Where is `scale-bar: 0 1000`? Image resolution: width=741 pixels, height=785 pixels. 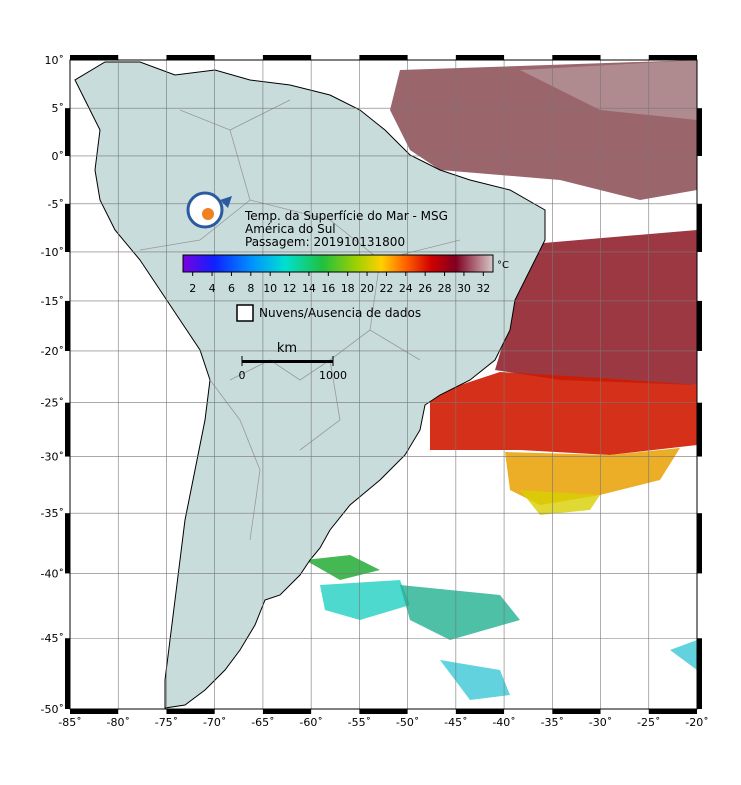
scale-bar: 0 1000 is located at coordinates (293, 369).